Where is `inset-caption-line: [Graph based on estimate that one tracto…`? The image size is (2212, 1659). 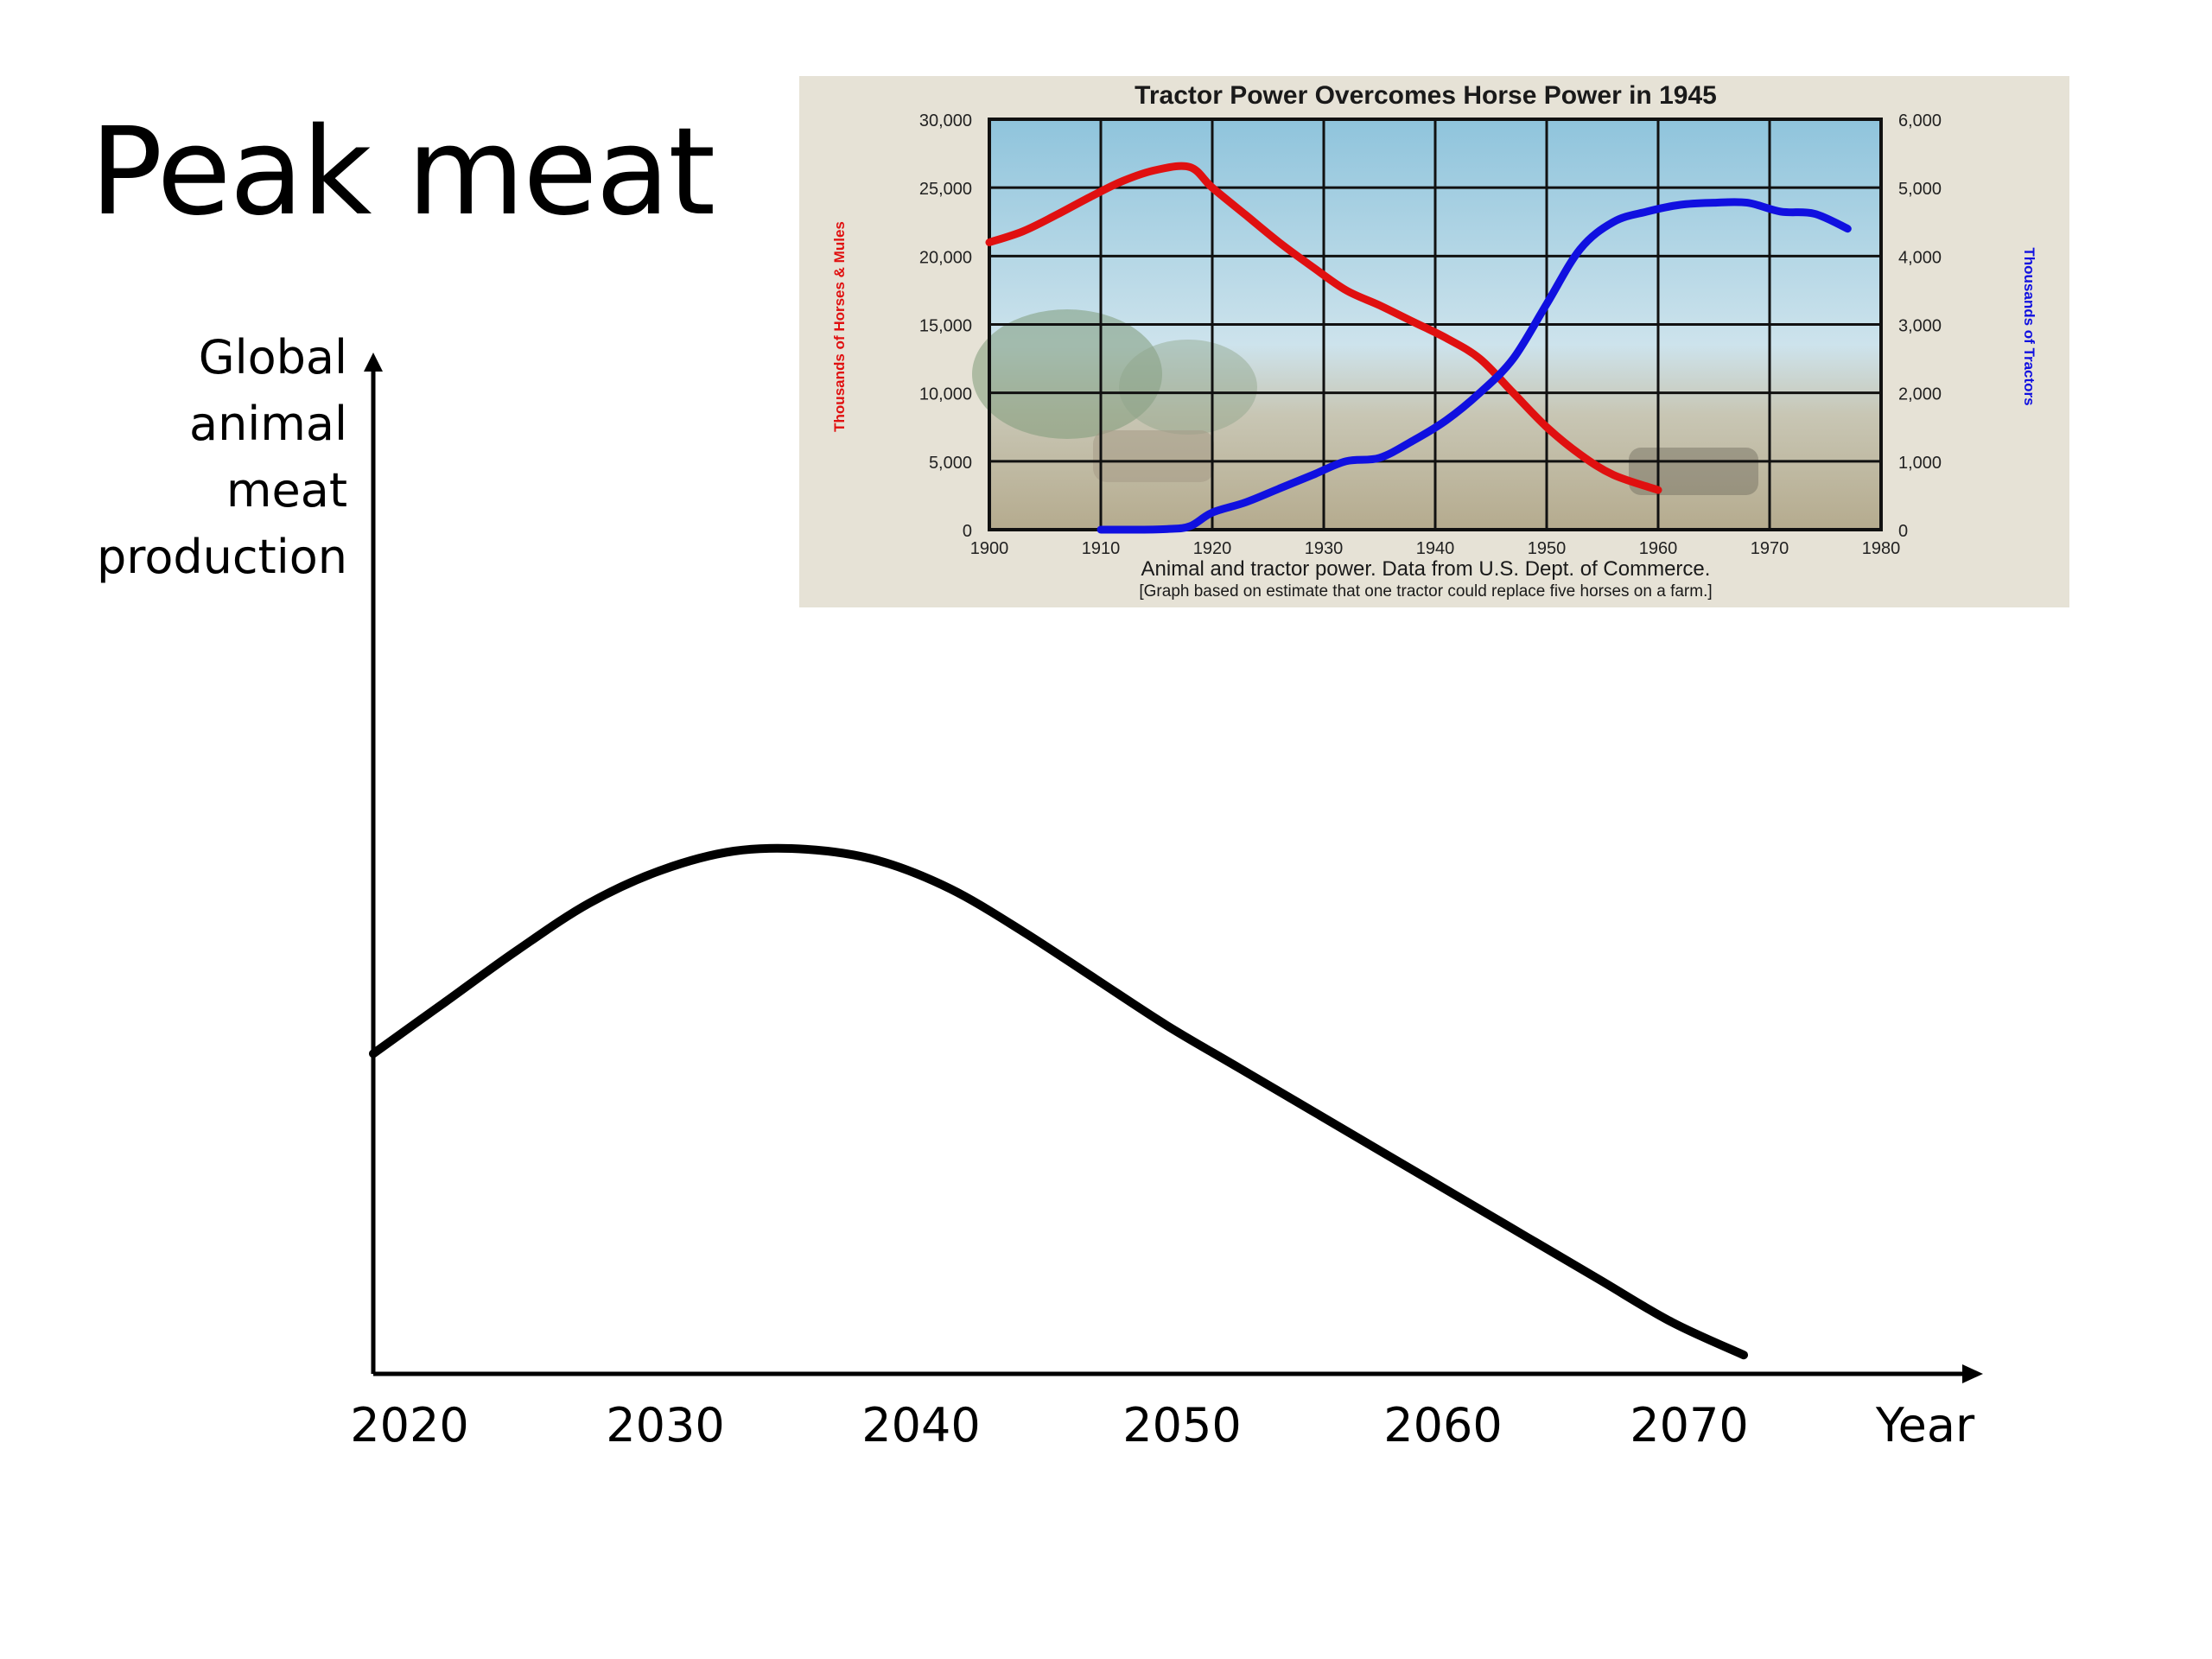
inset-caption-line: [Graph based on estimate that one tracto… is located at coordinates (1425, 591).